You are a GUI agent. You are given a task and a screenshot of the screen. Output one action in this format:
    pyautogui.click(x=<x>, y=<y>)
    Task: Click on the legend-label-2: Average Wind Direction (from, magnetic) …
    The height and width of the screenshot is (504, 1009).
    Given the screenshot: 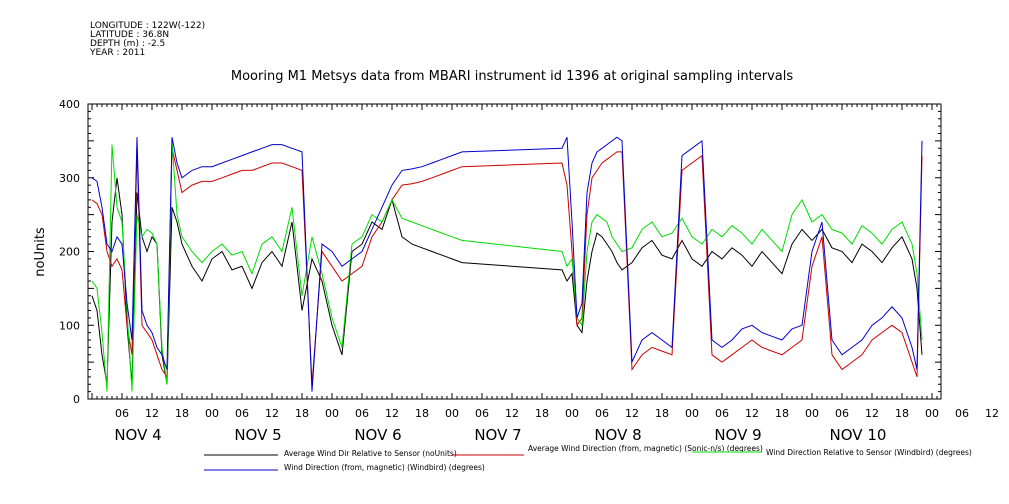 What is the action you would take?
    pyautogui.click(x=645, y=448)
    